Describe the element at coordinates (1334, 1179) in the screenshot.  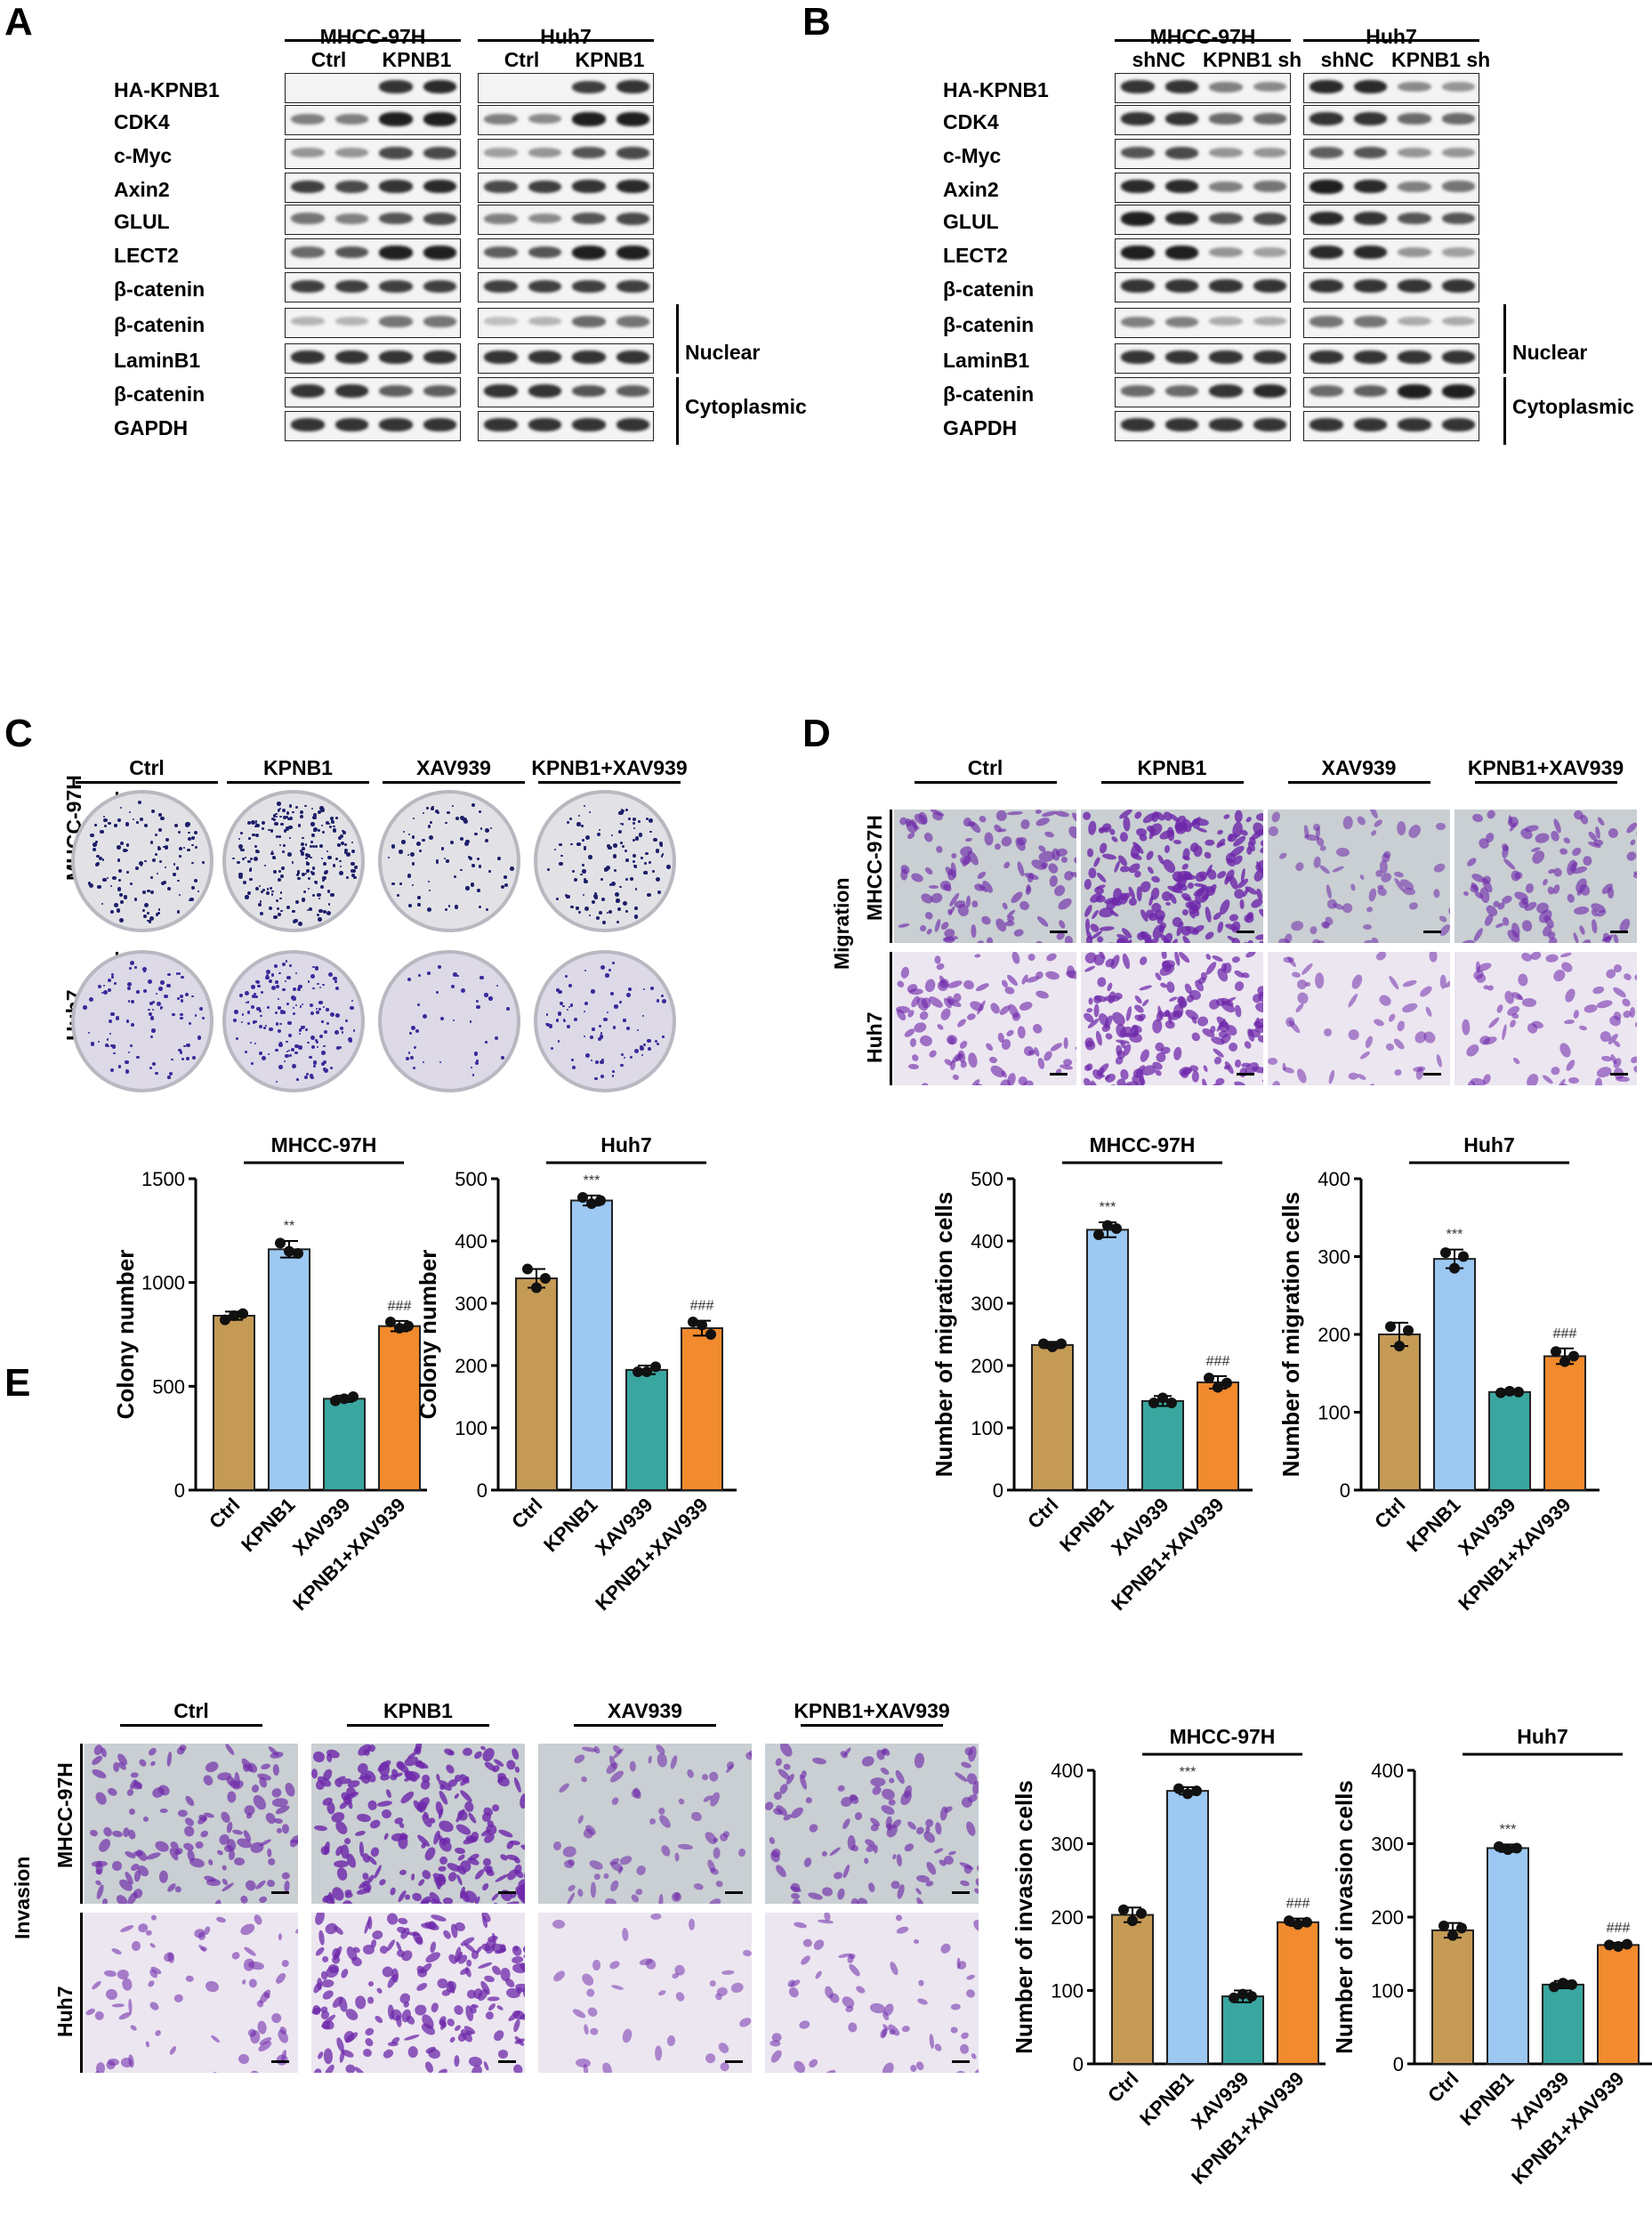
I see `y-tick-label: 400` at that location.